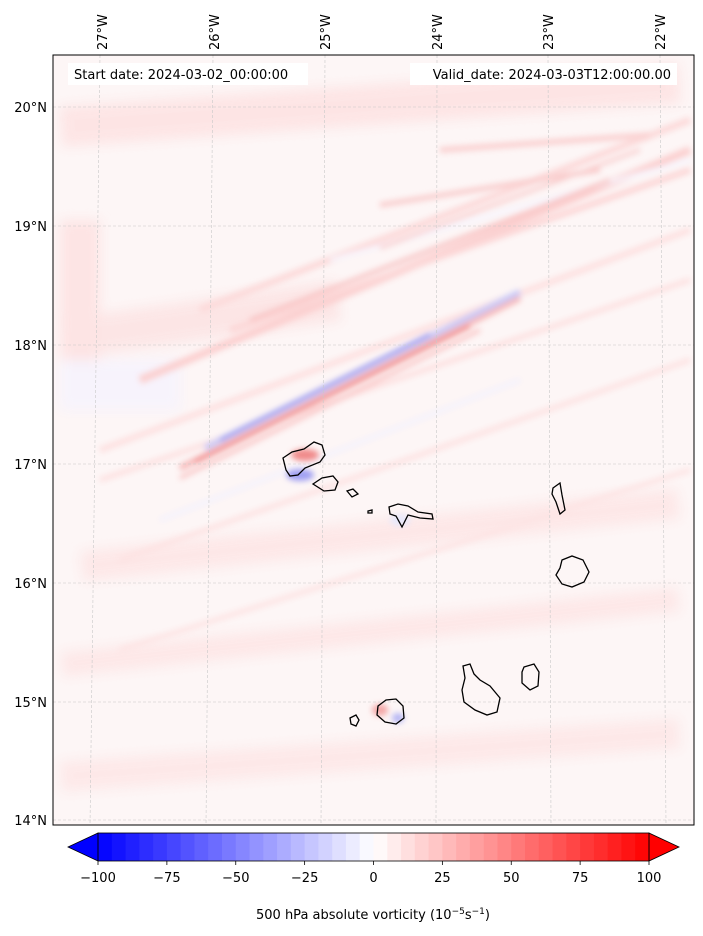  I want to click on island-brava, so click(354, 720).